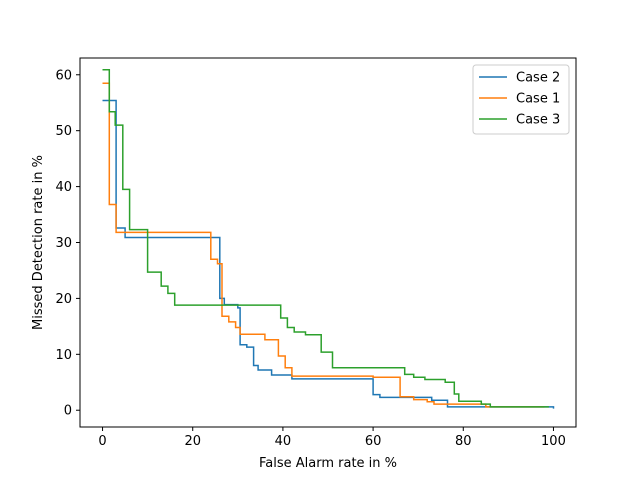 The height and width of the screenshot is (480, 640). I want to click on x-tick-label: 20, so click(192, 441).